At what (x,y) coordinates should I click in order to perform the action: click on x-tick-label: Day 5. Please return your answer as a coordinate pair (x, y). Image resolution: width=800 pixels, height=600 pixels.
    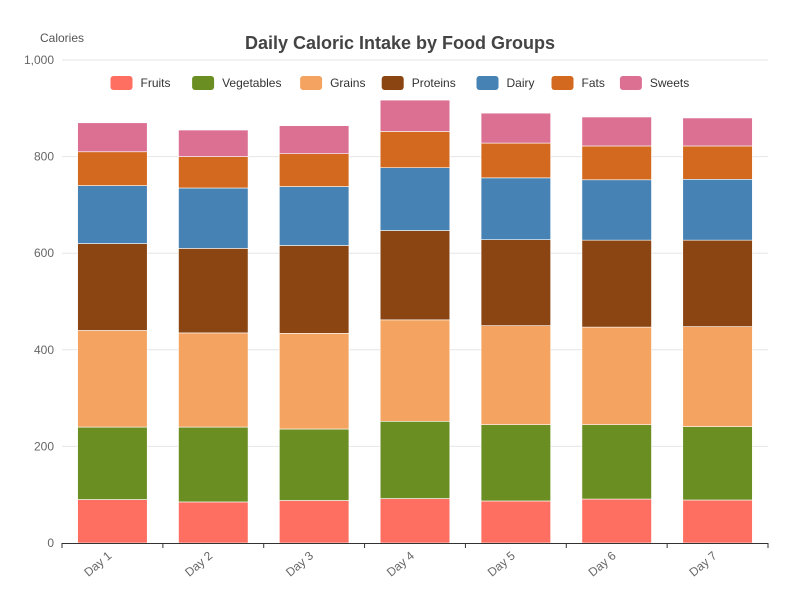
    Looking at the image, I should click on (501, 563).